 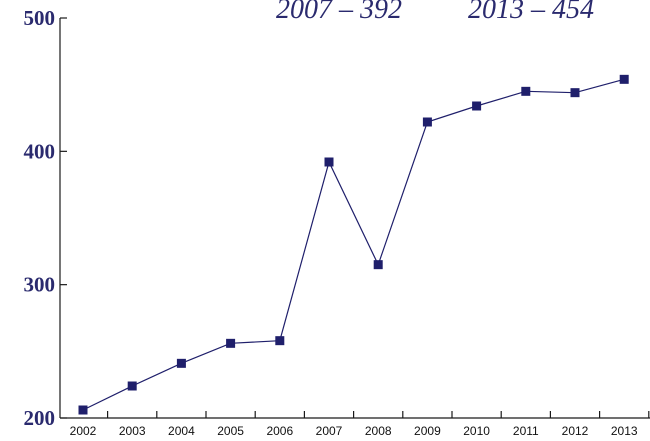 What do you see at coordinates (40, 151) in the screenshot?
I see `y-tick-label: 400` at bounding box center [40, 151].